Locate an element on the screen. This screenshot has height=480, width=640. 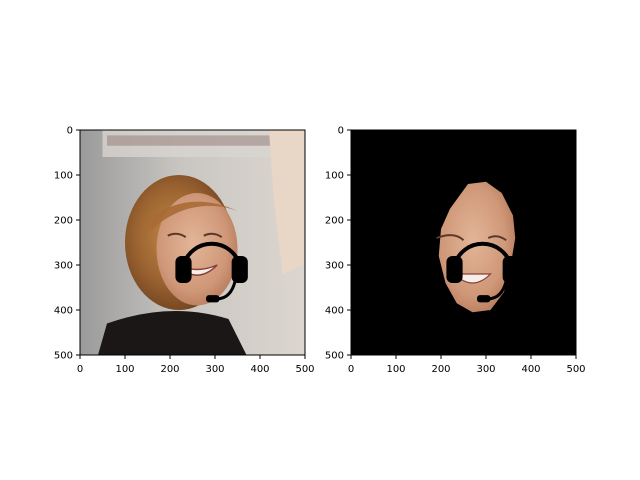
right-x-axis: 0 100 200 300 400 500 is located at coordinates (467, 365).